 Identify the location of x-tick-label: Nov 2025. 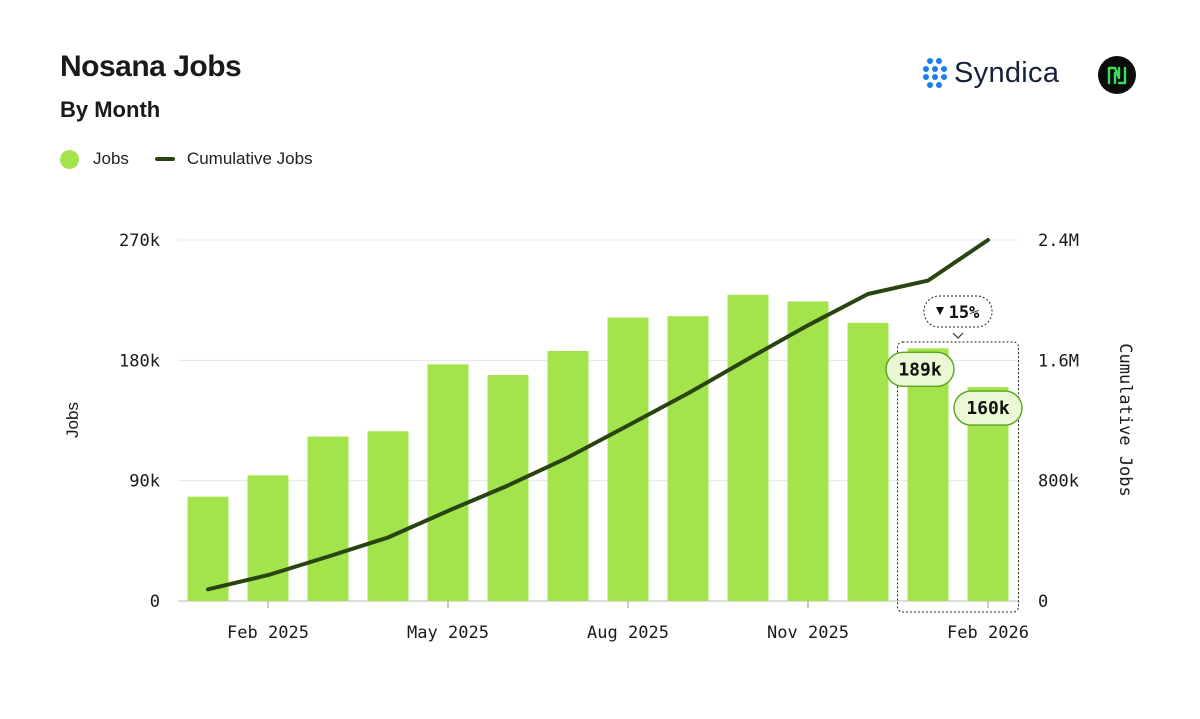
(808, 633).